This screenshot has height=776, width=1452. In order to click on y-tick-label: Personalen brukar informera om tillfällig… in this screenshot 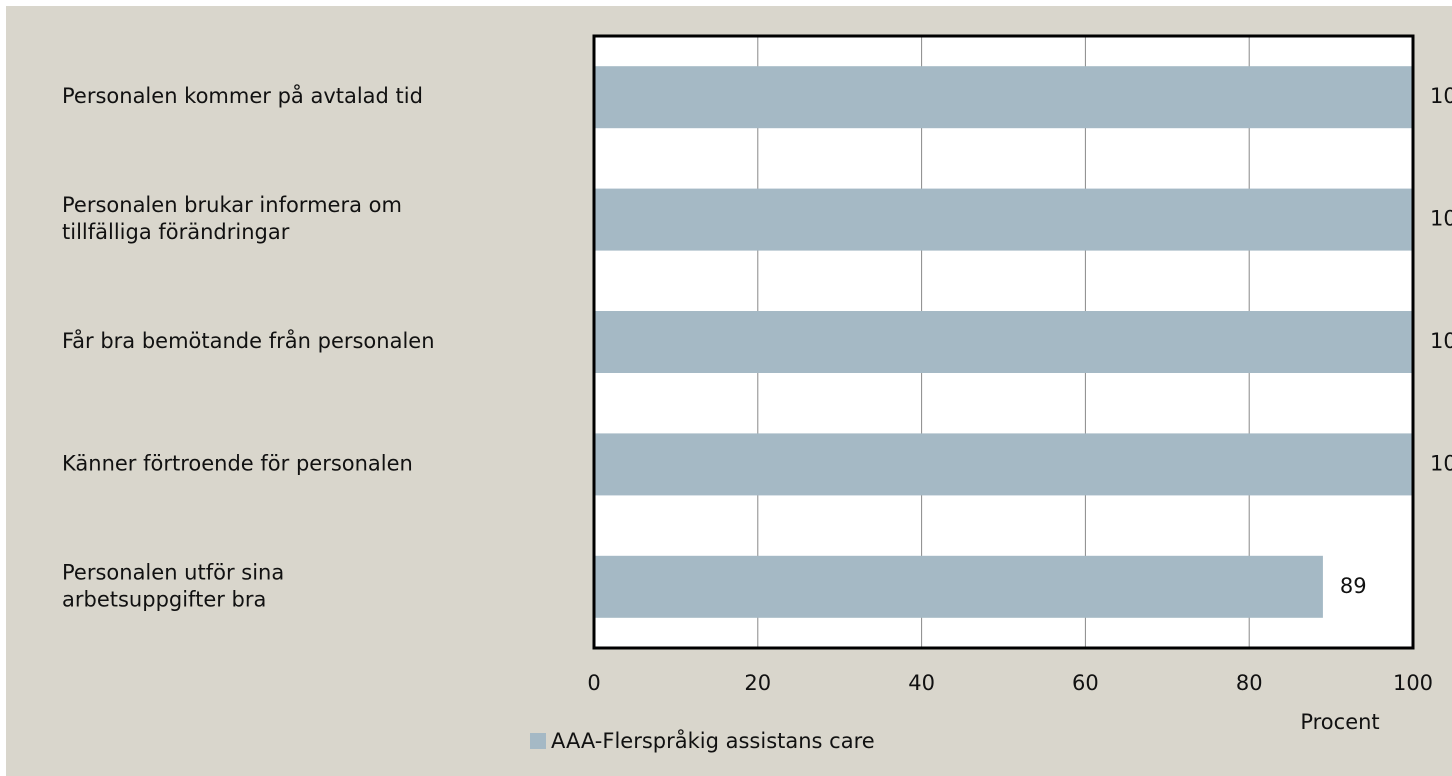, I will do `click(232, 218)`.